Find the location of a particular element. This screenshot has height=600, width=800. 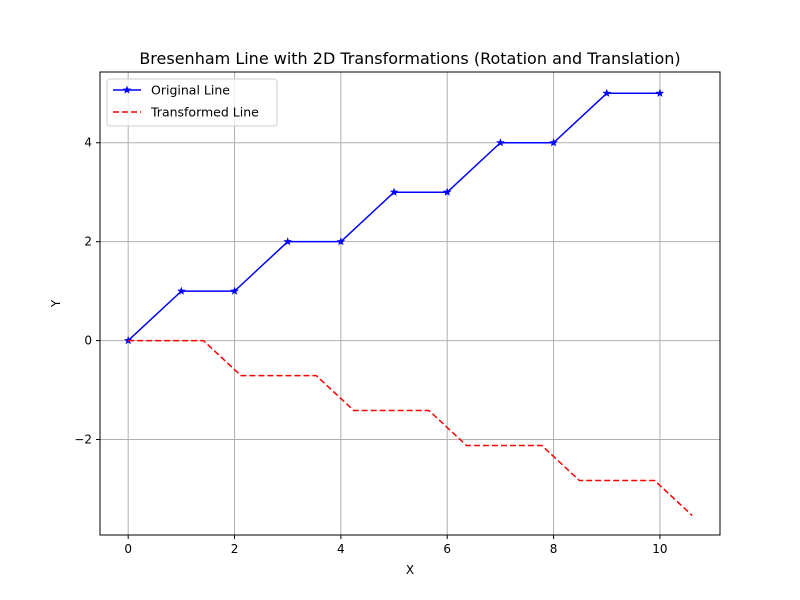

x-tick-label: 6 is located at coordinates (447, 549).